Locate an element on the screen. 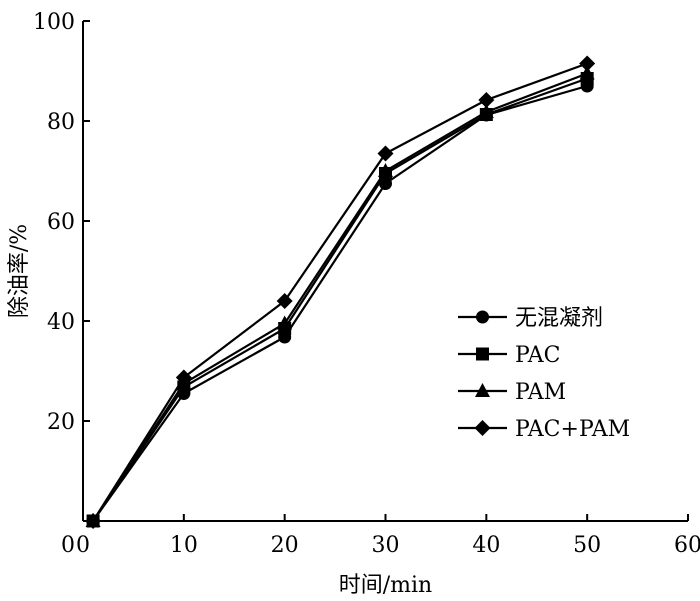 This screenshot has width=700, height=601. x-tick-label: 50 is located at coordinates (587, 545).